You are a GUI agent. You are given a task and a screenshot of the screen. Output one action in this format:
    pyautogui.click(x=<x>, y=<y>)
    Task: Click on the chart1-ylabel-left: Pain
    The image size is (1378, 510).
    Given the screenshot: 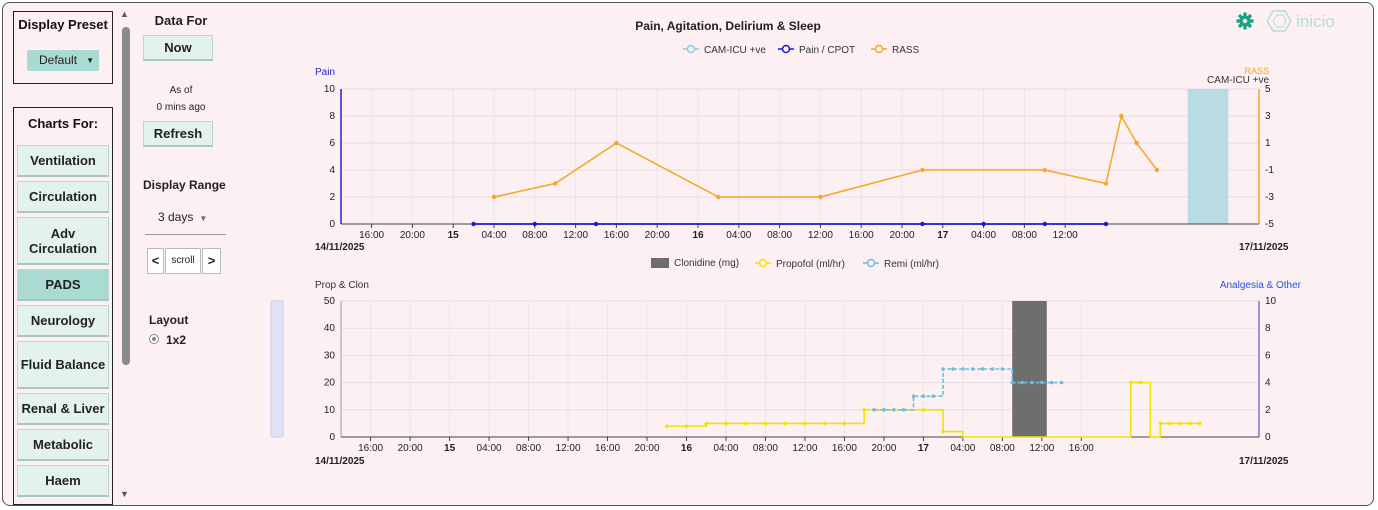 What is the action you would take?
    pyautogui.click(x=325, y=72)
    